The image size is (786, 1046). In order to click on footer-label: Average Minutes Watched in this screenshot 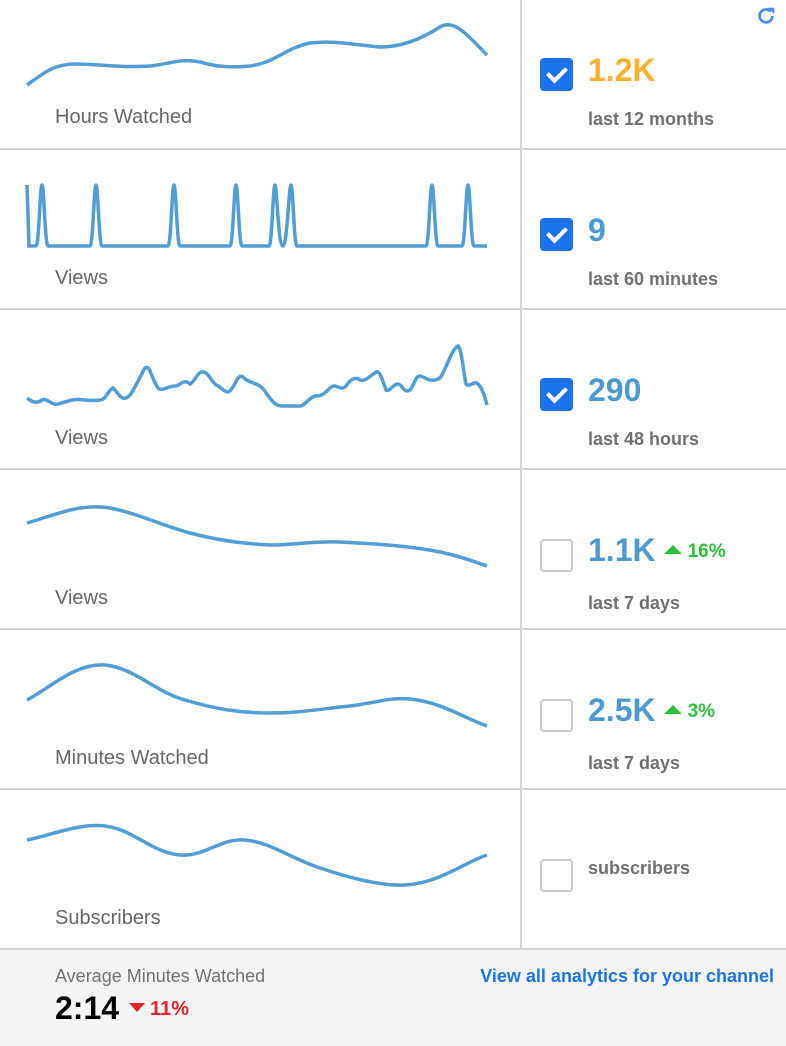, I will do `click(160, 976)`.